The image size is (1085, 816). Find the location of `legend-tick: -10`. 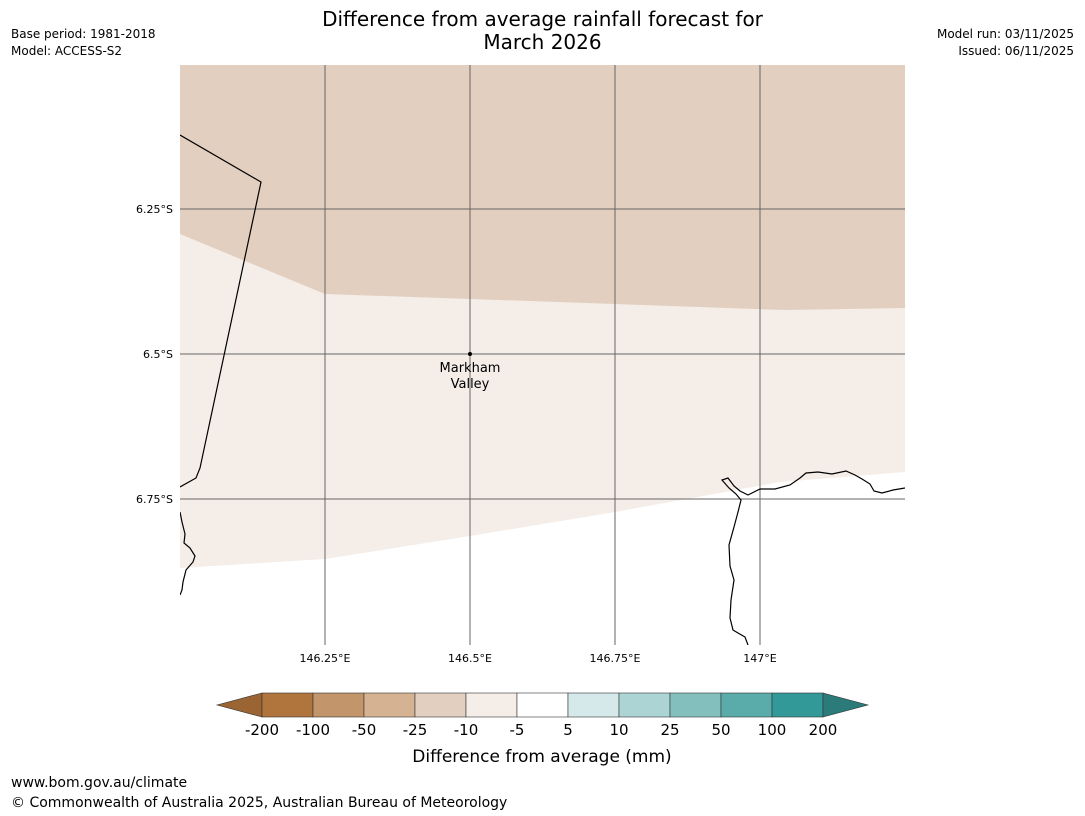

legend-tick: -10 is located at coordinates (466, 730).